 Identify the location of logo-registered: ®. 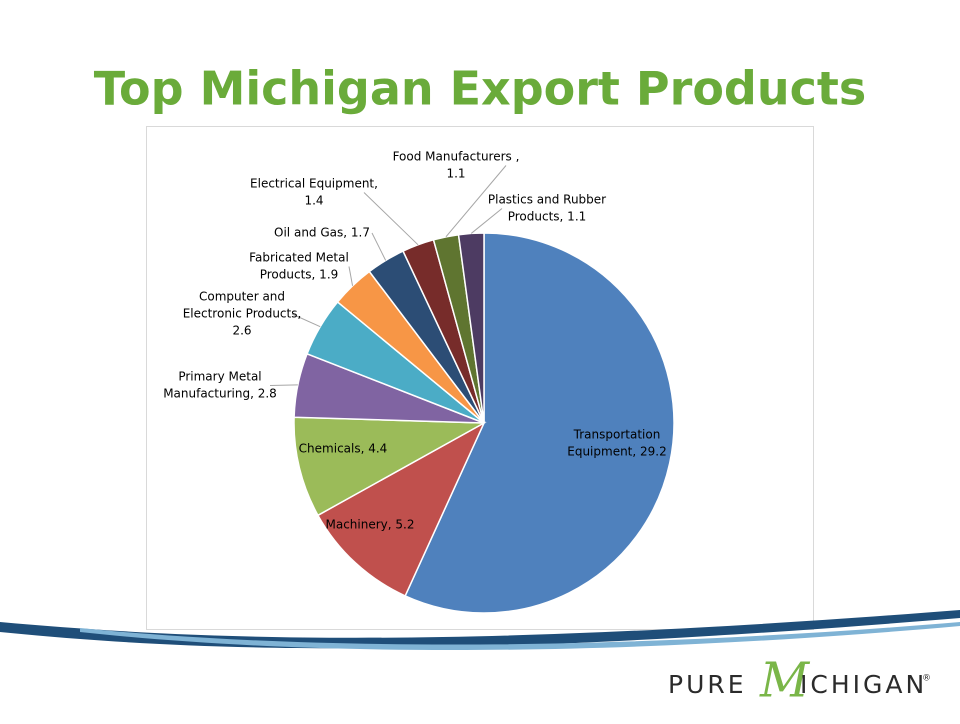
(926, 679).